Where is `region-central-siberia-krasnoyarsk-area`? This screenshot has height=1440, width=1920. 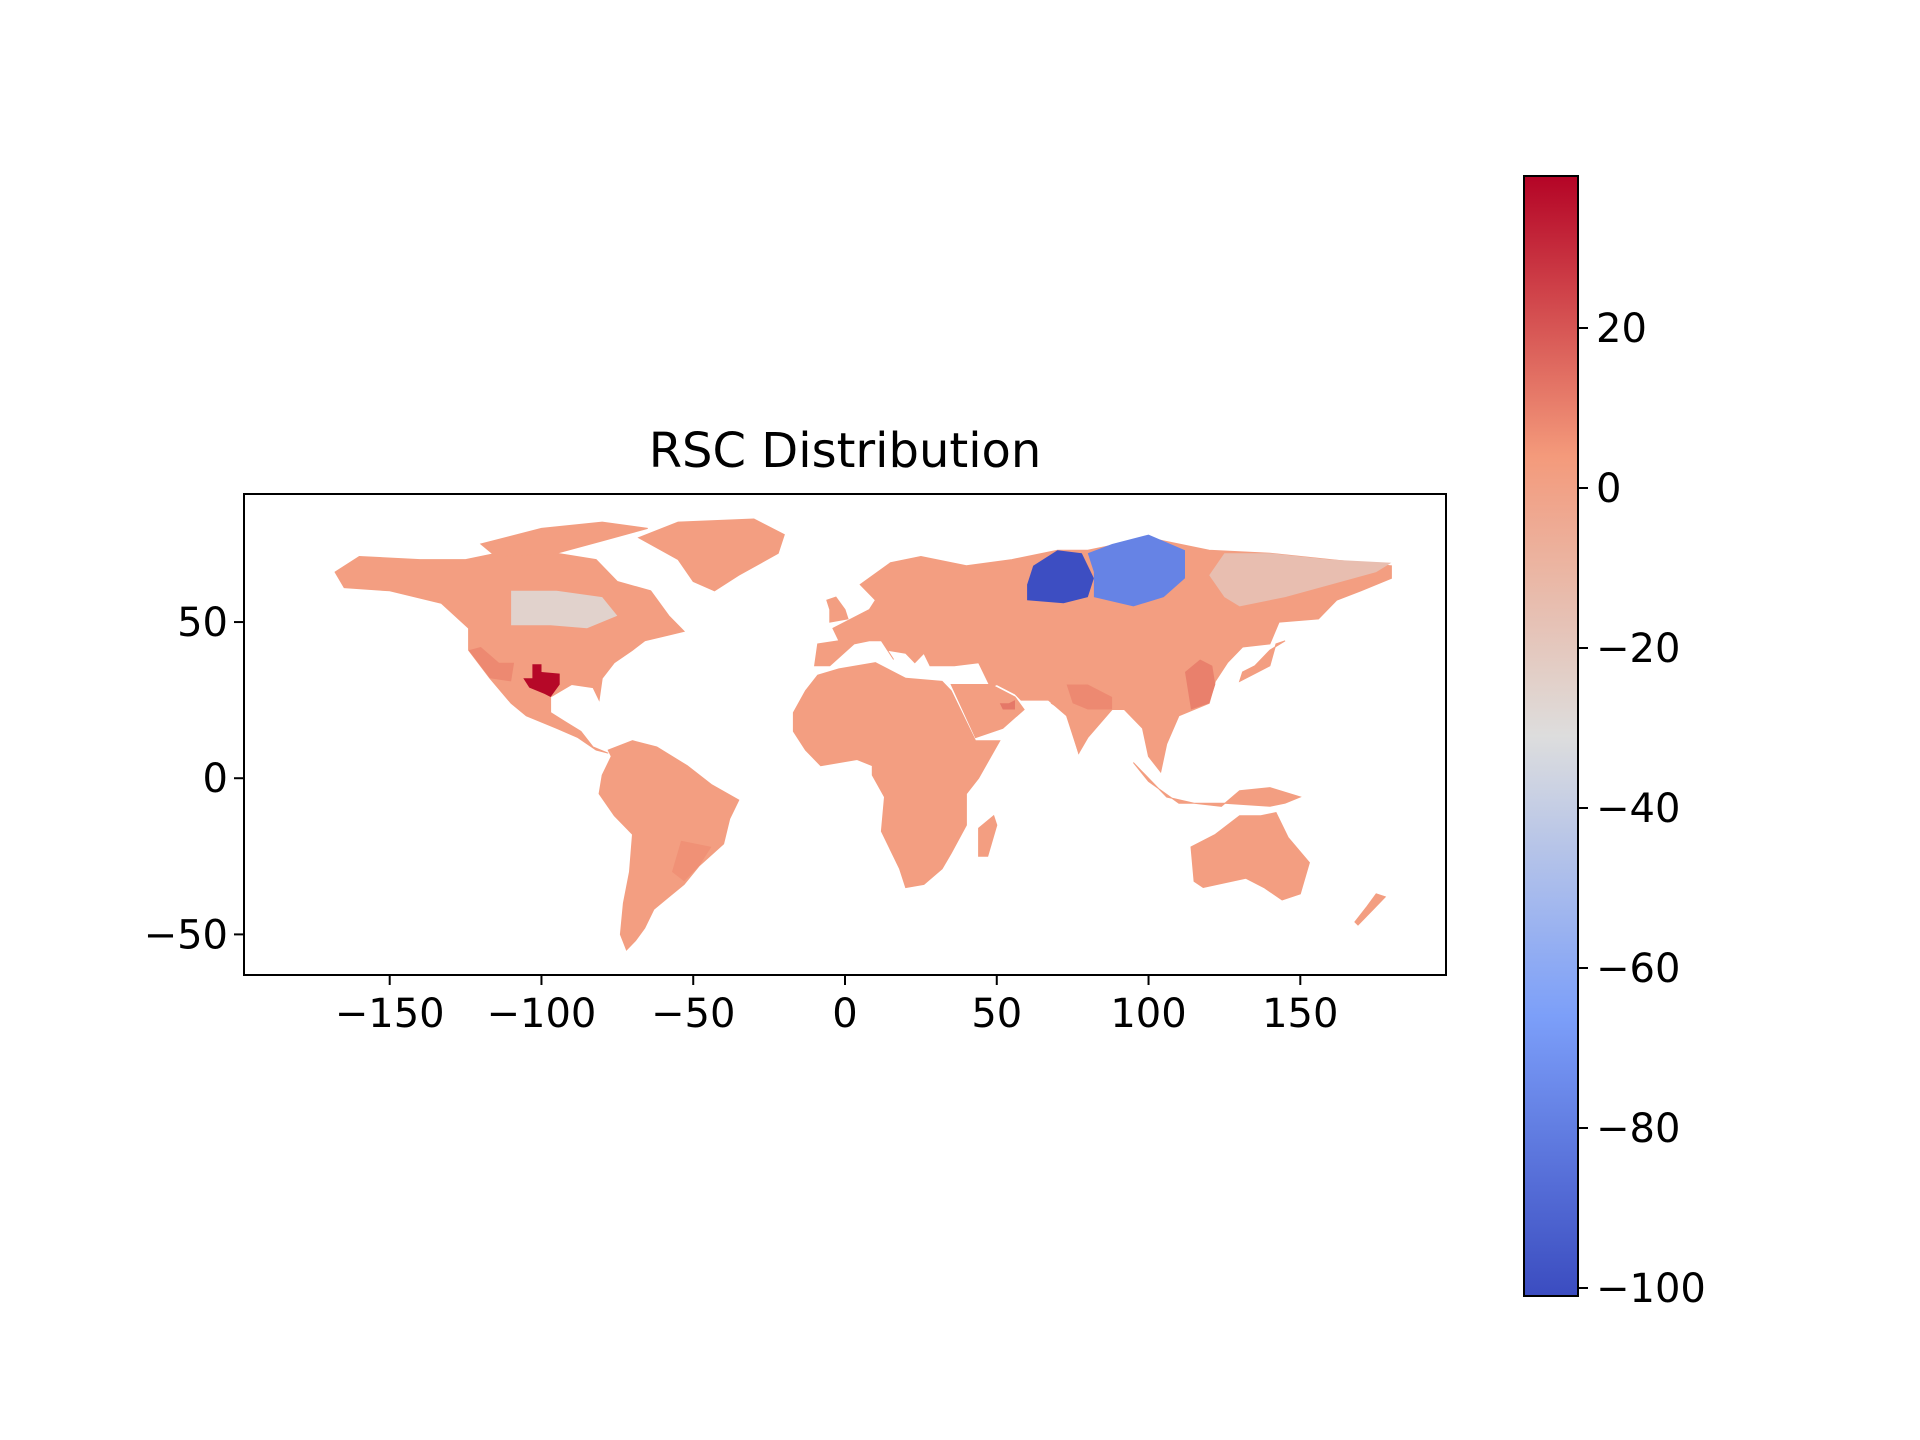 region-central-siberia-krasnoyarsk-area is located at coordinates (1136, 570).